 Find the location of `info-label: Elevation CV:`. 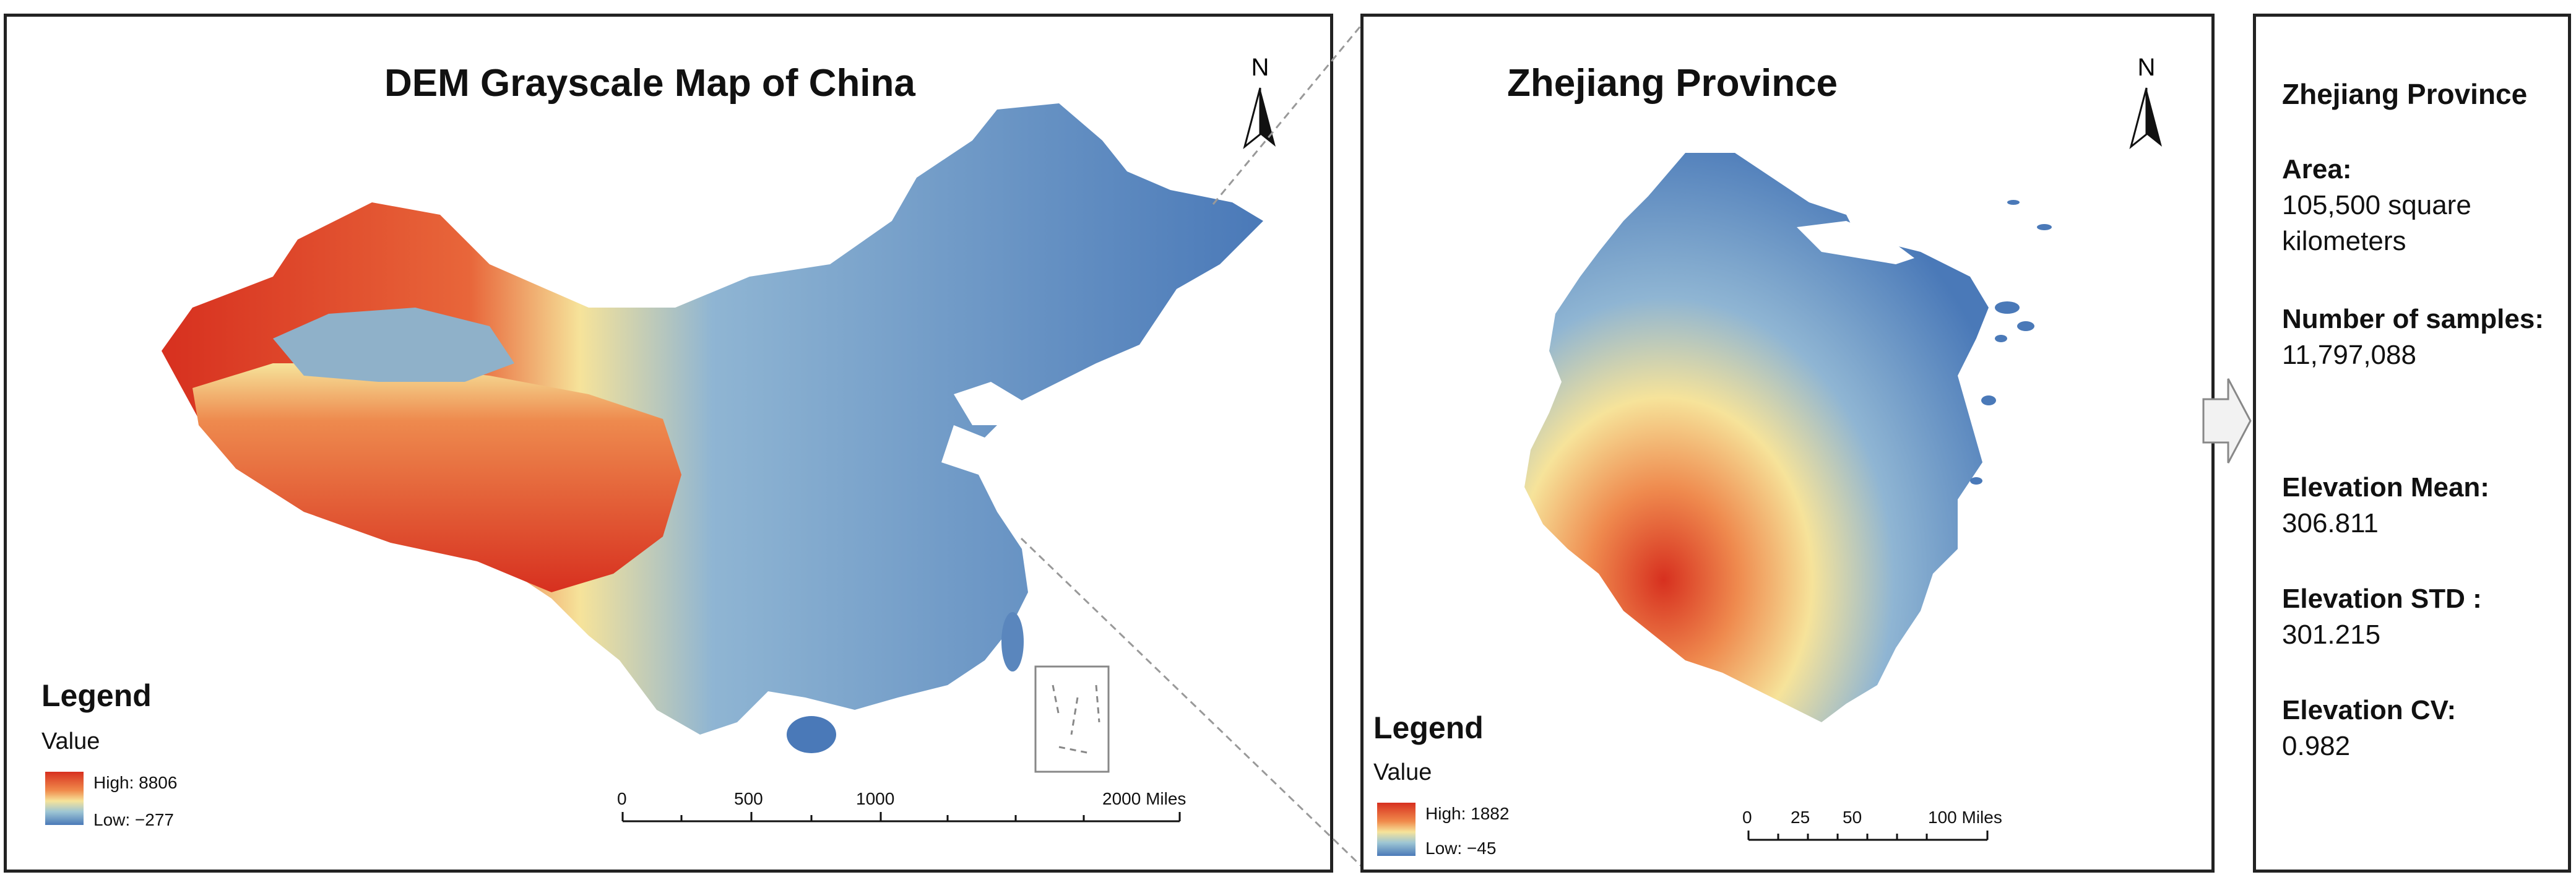

info-label: Elevation CV: is located at coordinates (2369, 710).